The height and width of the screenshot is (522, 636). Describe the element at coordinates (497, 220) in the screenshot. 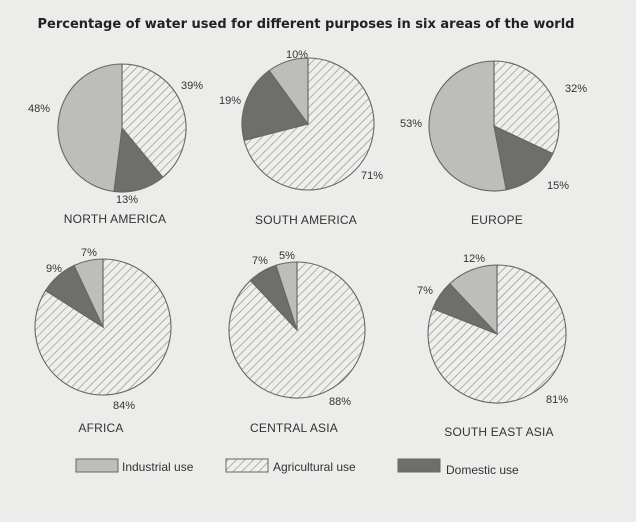

I see `region-label: EUROPE` at that location.